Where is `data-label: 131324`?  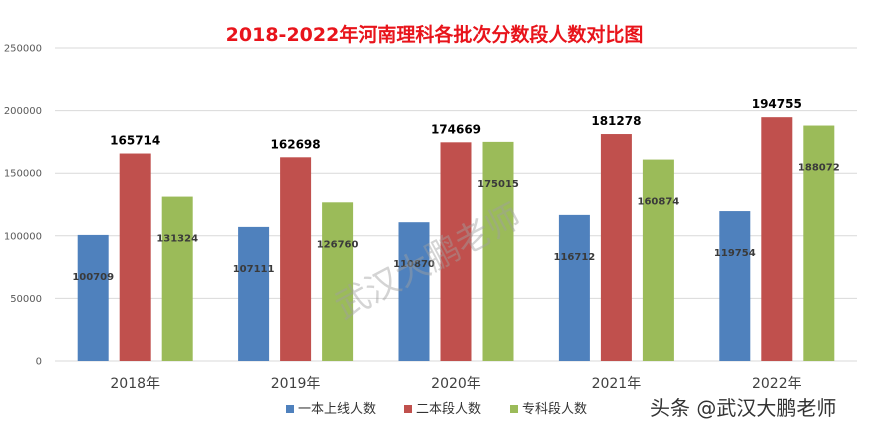 data-label: 131324 is located at coordinates (177, 239).